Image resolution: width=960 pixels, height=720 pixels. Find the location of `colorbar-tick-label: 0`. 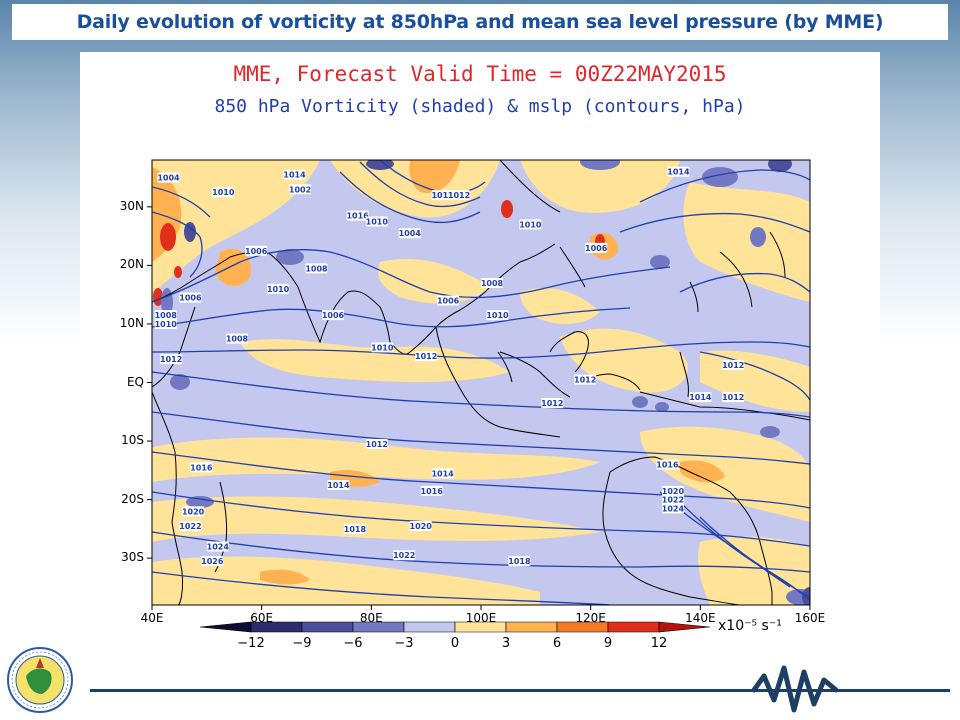

colorbar-tick-label: 0 is located at coordinates (455, 643).